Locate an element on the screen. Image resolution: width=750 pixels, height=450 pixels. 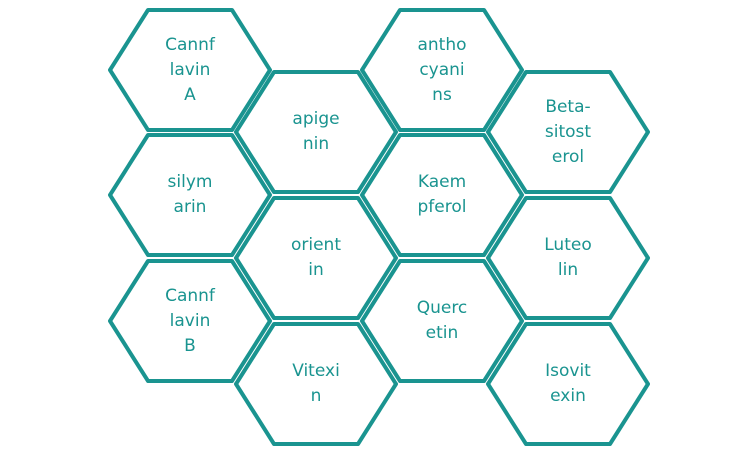
hex-isovitexin: Isovit exin is located at coordinates (568, 384).